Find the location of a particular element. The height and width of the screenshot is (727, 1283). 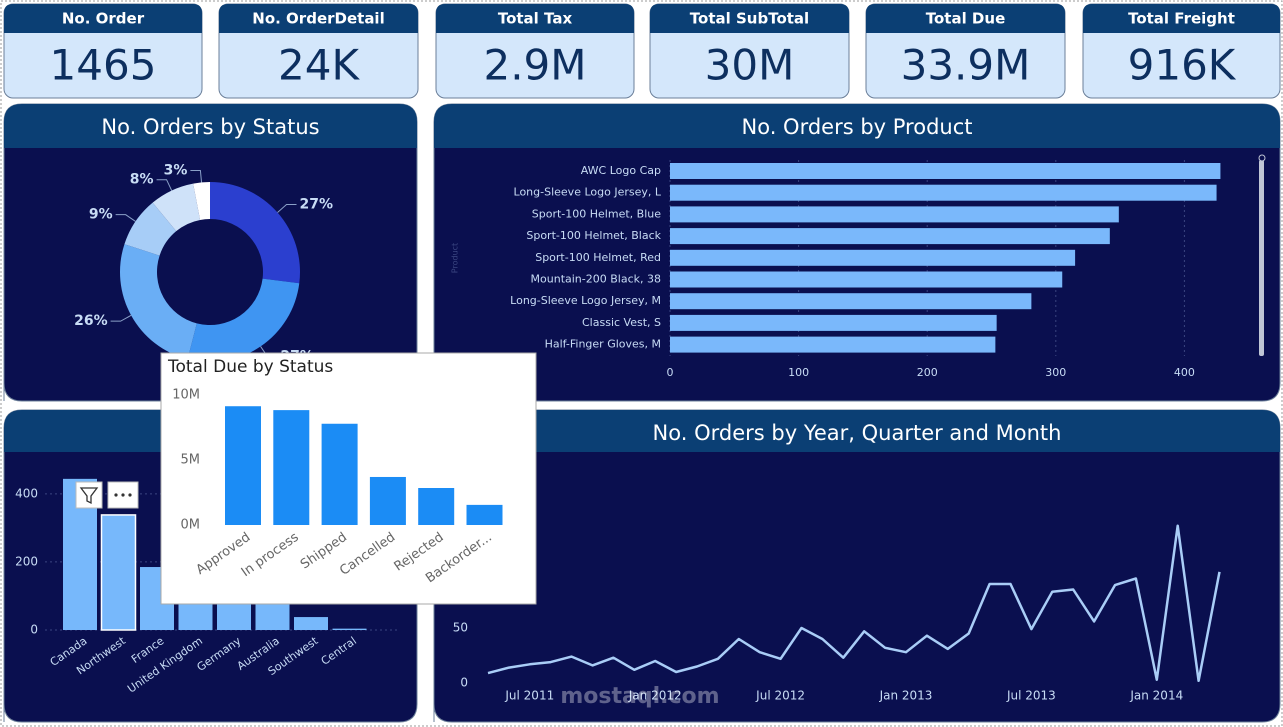

filter-button is located at coordinates (89, 495).